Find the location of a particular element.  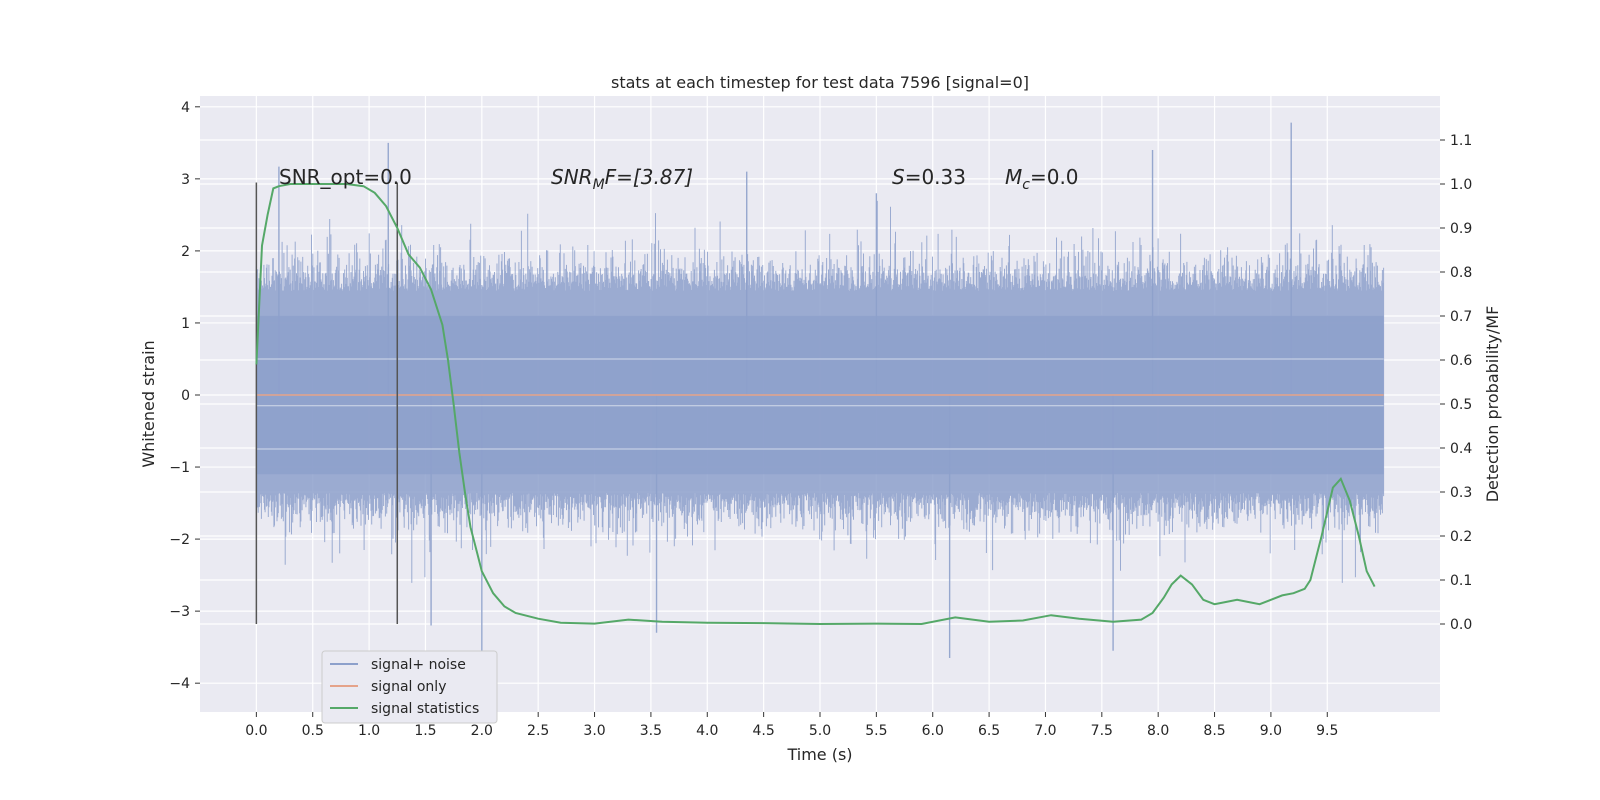

x-tick-label: 4.0 is located at coordinates (707, 731).